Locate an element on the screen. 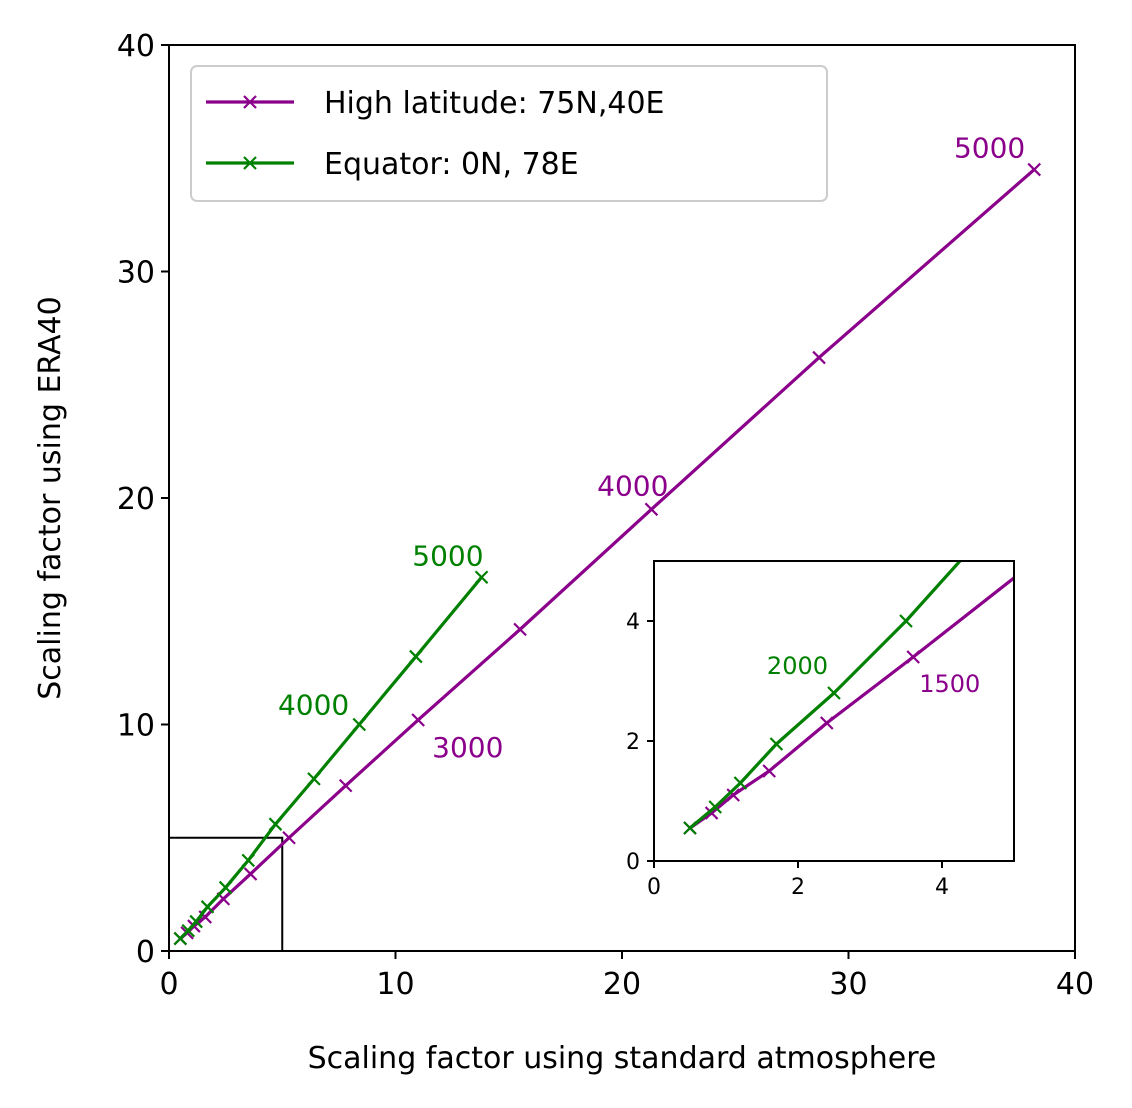 This screenshot has width=1132, height=1108. x-axis-label: Scaling factor using standard atmosphere is located at coordinates (622, 1058).